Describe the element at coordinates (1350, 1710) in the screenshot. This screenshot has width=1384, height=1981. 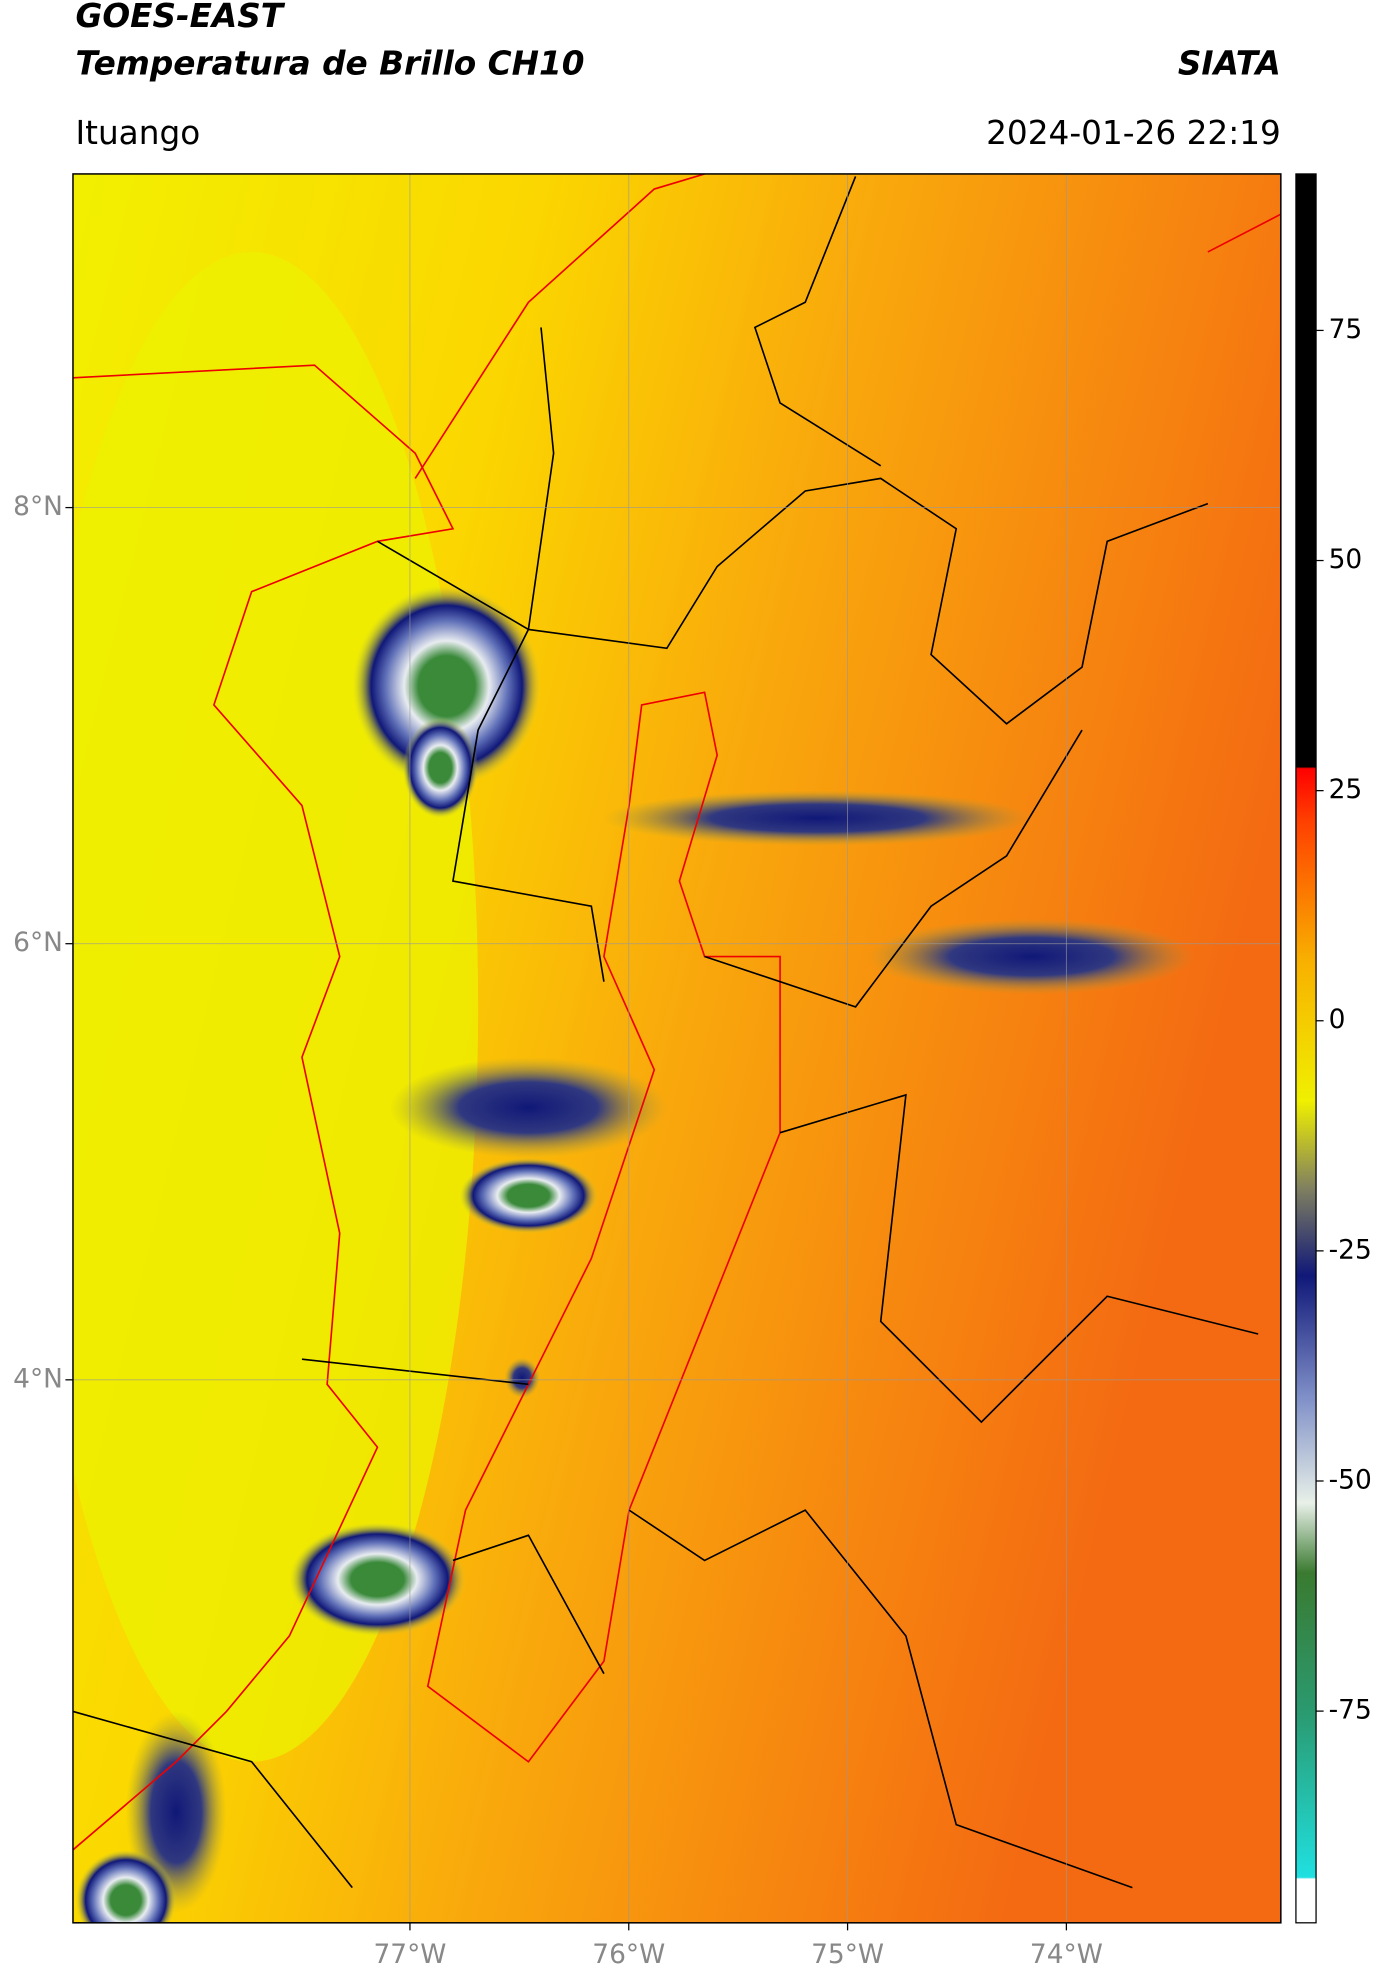
I see `colorbar-tick-label: -75` at that location.